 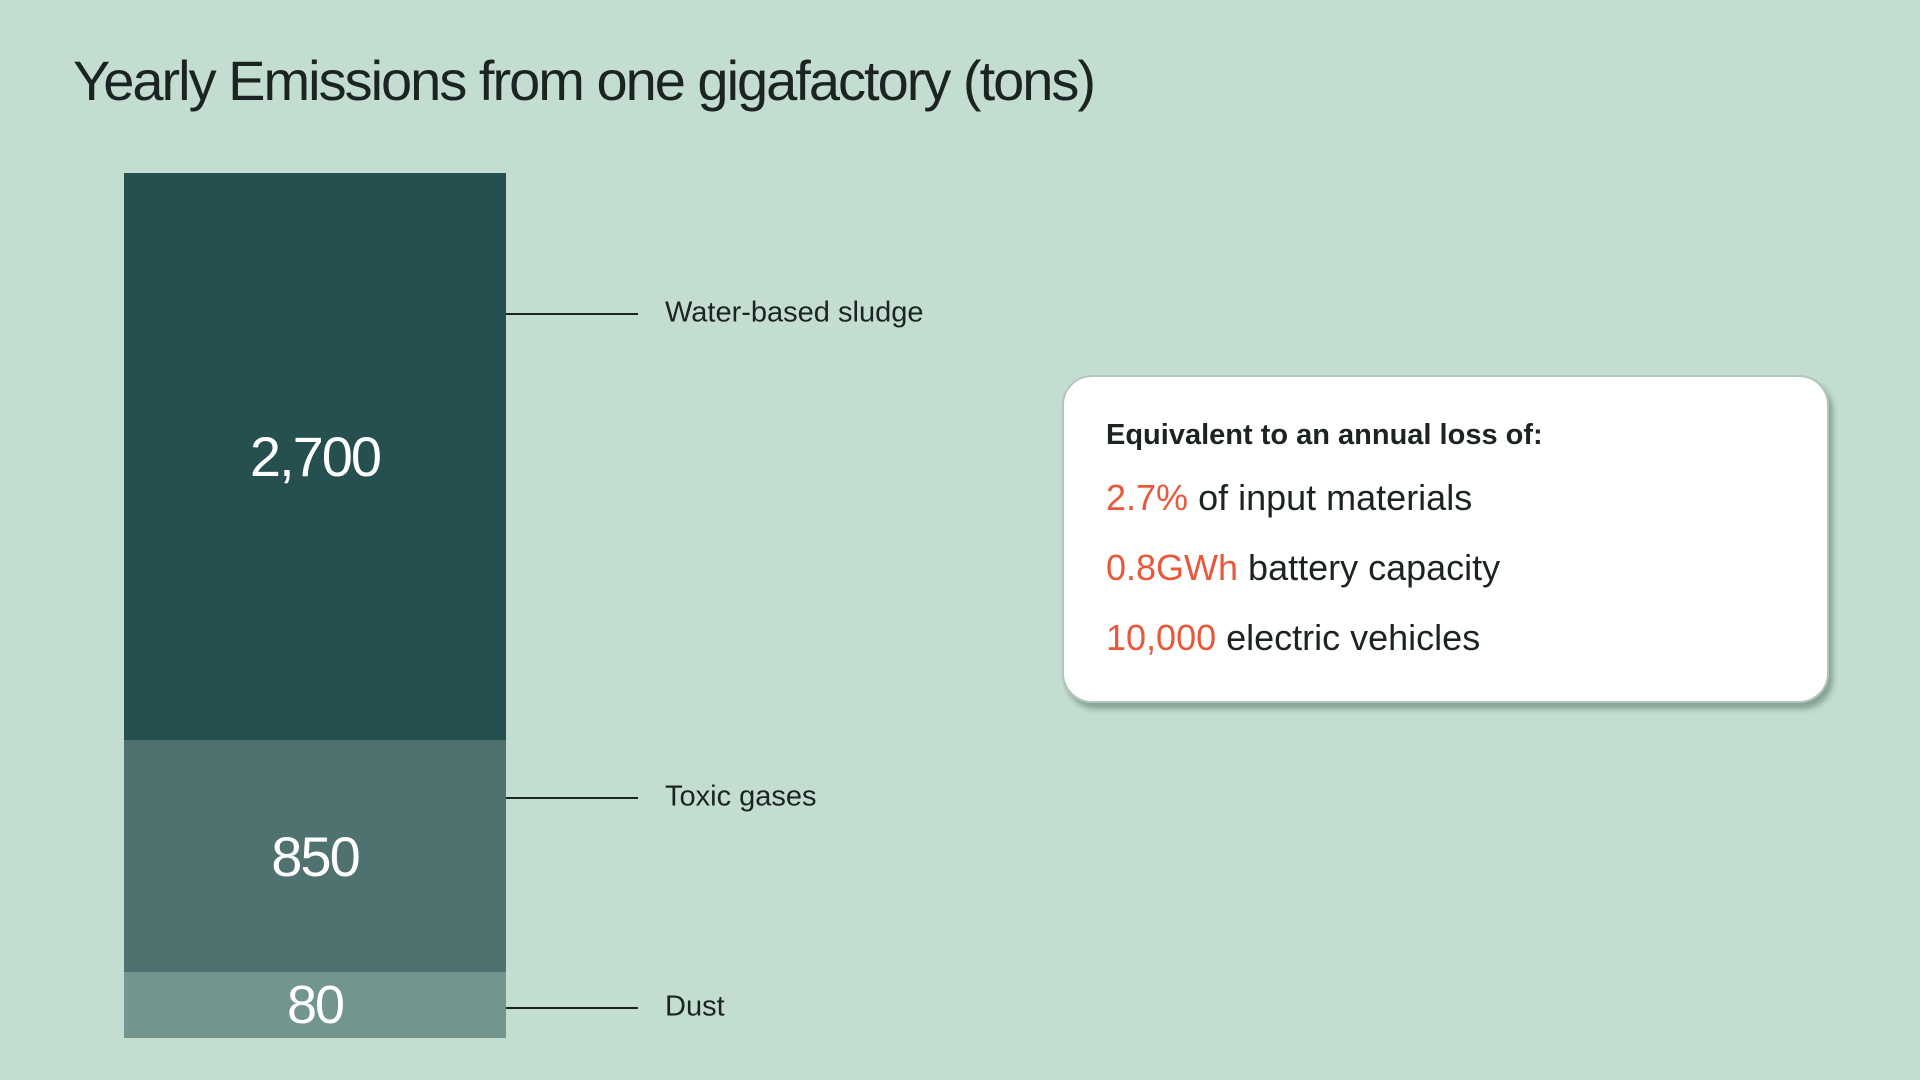 What do you see at coordinates (741, 796) in the screenshot?
I see `category-label: Toxic gases` at bounding box center [741, 796].